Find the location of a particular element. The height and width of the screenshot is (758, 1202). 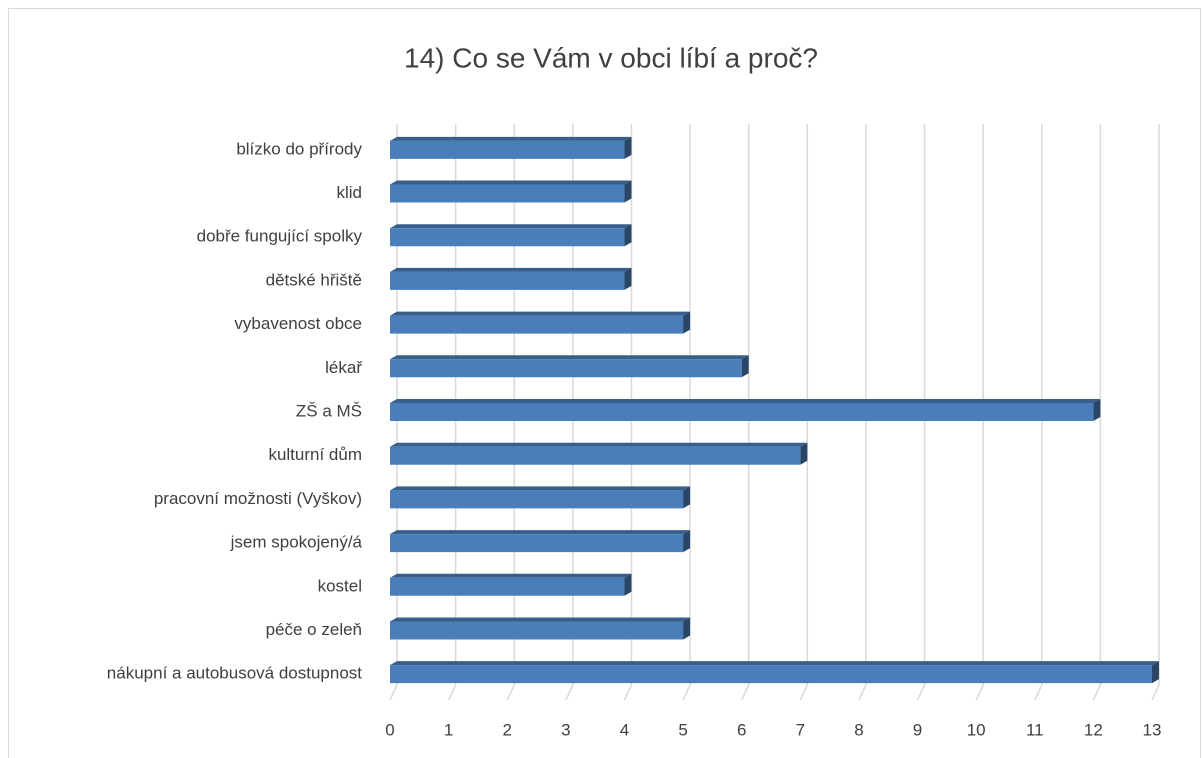

y-tick-label: jsem spokojený/á is located at coordinates (296, 542).